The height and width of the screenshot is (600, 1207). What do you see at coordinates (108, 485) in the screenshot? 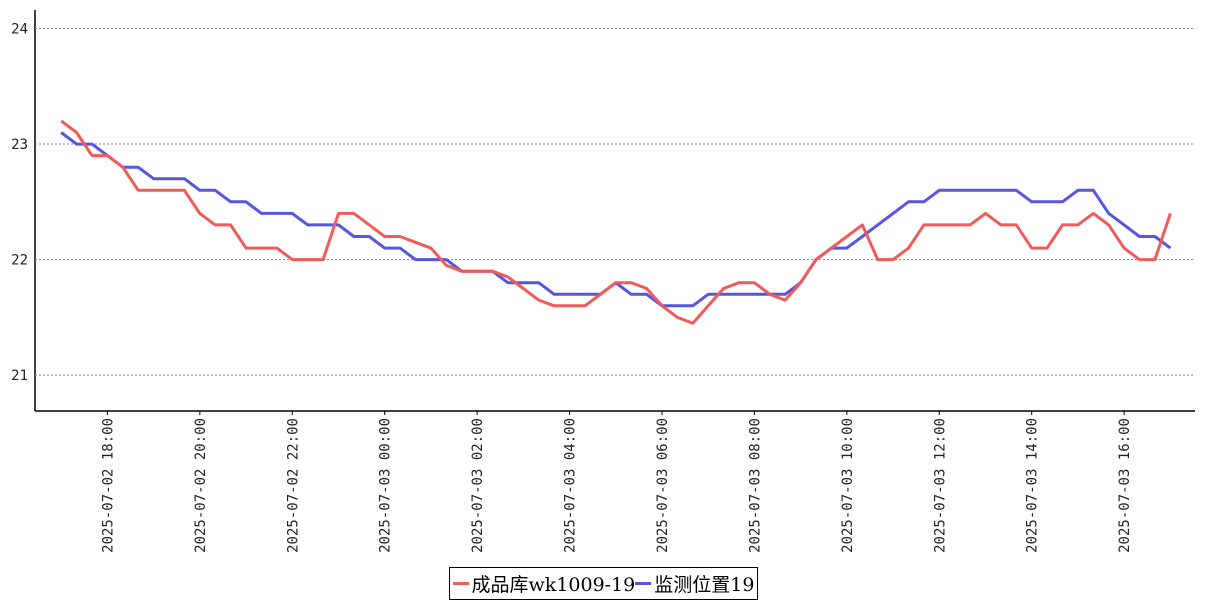
I see `x-tick-label: 2025-07-02 18:00` at bounding box center [108, 485].